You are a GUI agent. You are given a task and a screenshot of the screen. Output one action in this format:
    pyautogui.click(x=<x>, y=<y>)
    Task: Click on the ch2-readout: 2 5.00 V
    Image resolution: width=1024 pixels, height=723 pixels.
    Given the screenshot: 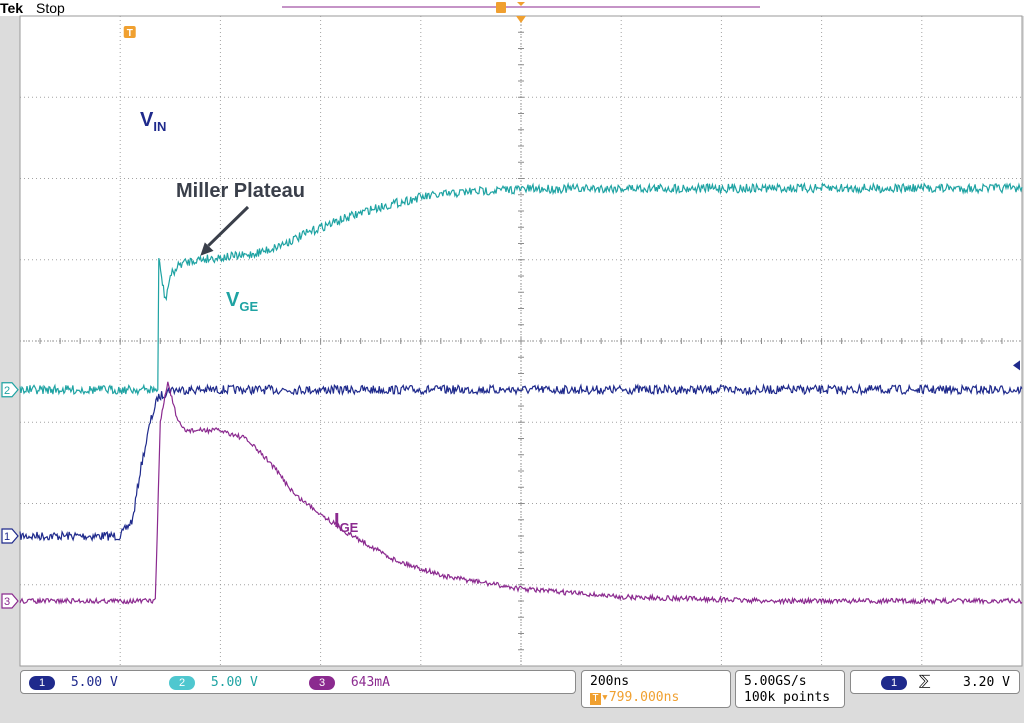 What is the action you would take?
    pyautogui.click(x=213, y=682)
    